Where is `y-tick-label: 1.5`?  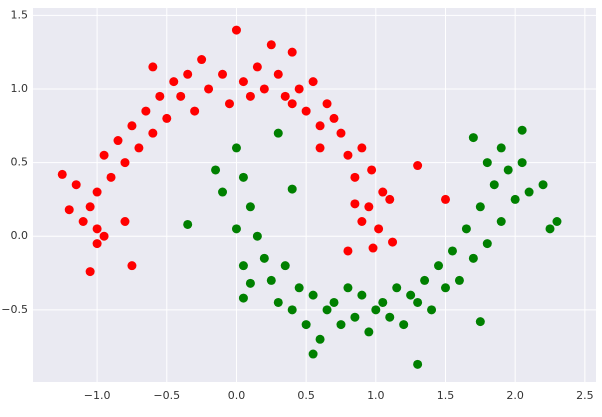
y-tick-label: 1.5 is located at coordinates (20, 14).